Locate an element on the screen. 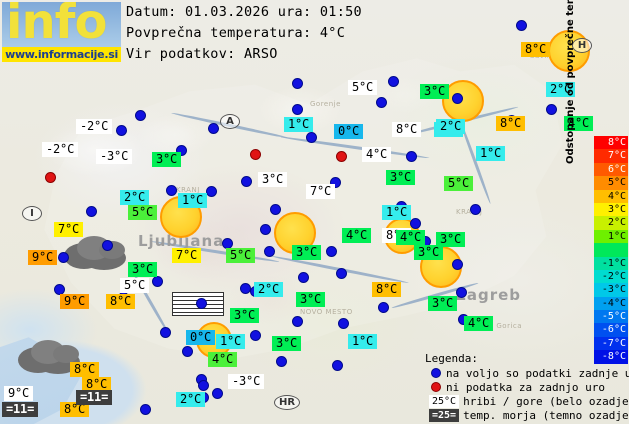 This screenshot has width=629, height=424. city-label: Gorenje is located at coordinates (325, 104).